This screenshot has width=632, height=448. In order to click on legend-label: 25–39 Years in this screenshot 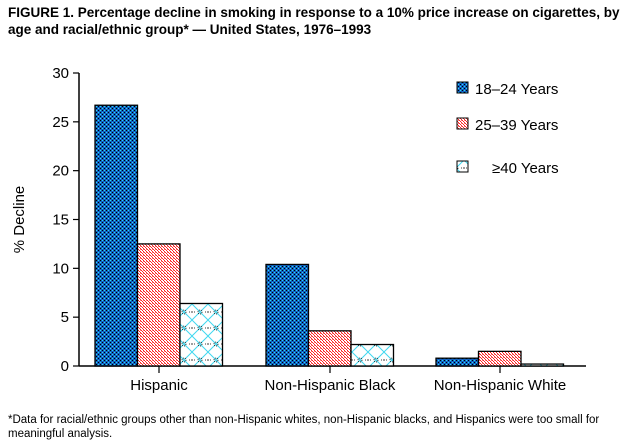, I will do `click(516, 125)`.